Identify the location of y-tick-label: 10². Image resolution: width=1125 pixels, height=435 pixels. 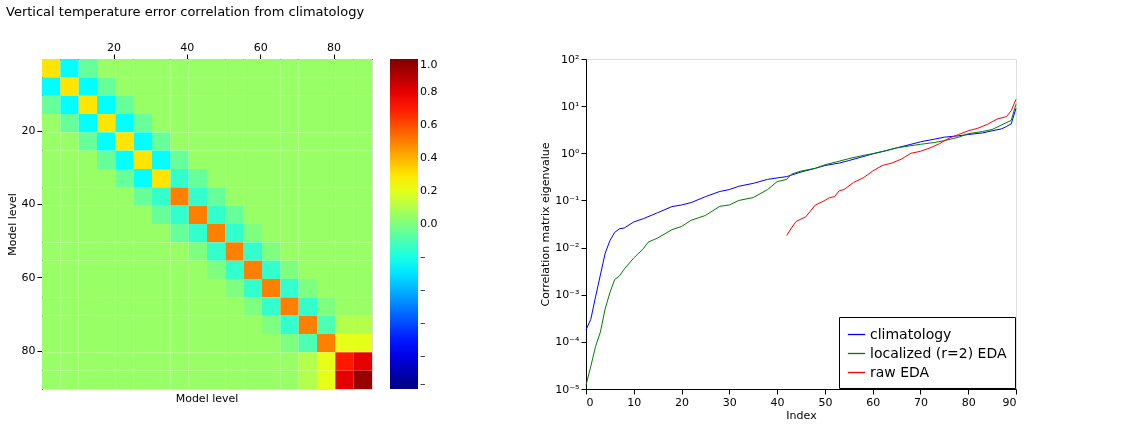
(570, 59).